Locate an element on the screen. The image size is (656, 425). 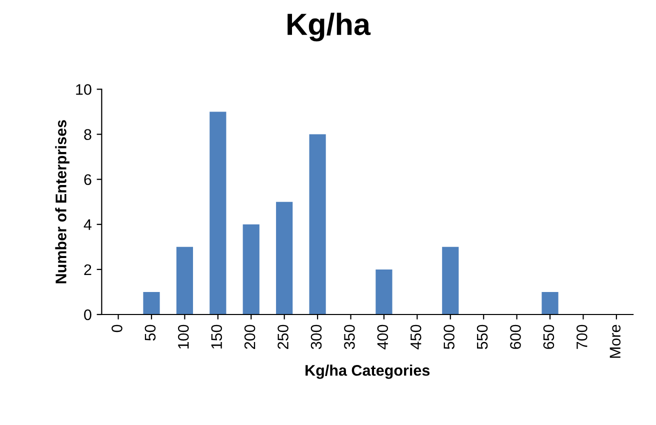
chart-title: Kg/ha is located at coordinates (329, 27).